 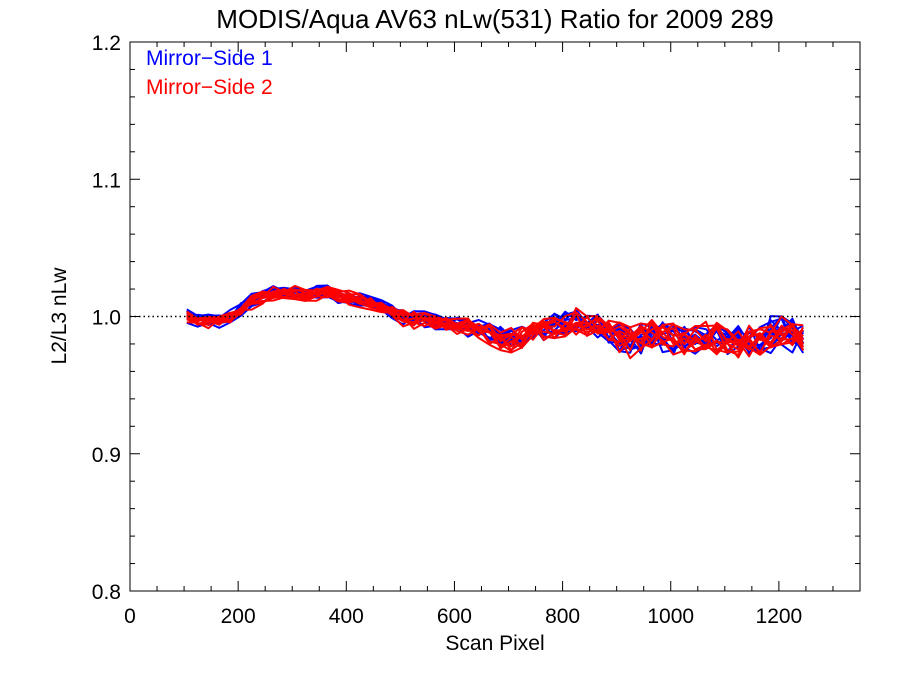 What do you see at coordinates (562, 616) in the screenshot?
I see `x-tick-label: 800` at bounding box center [562, 616].